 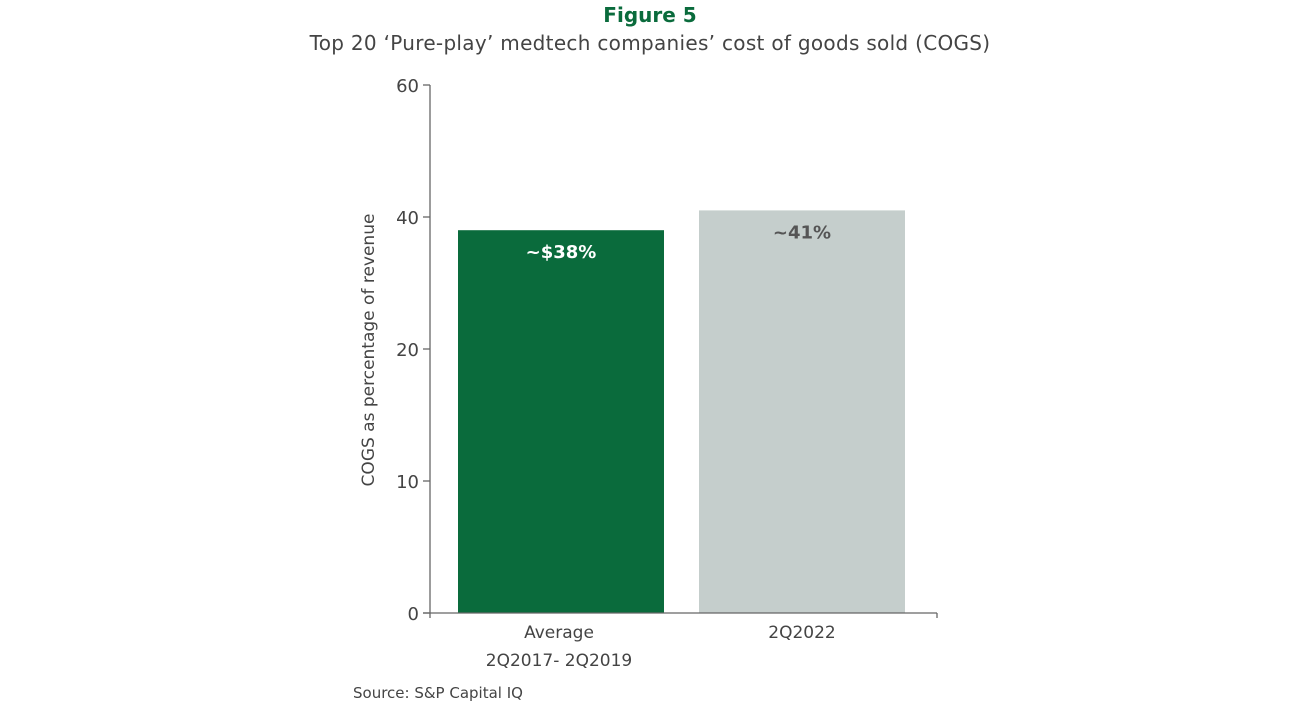 I want to click on y-tick-label: 40, so click(x=407, y=218).